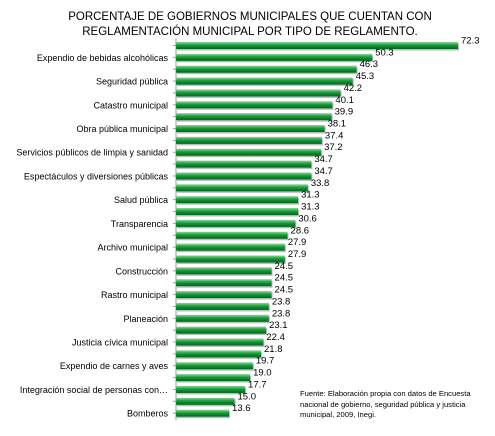 This screenshot has width=495, height=436. I want to click on category-label: Expendio de bebidas alcohólicas, so click(103, 58).